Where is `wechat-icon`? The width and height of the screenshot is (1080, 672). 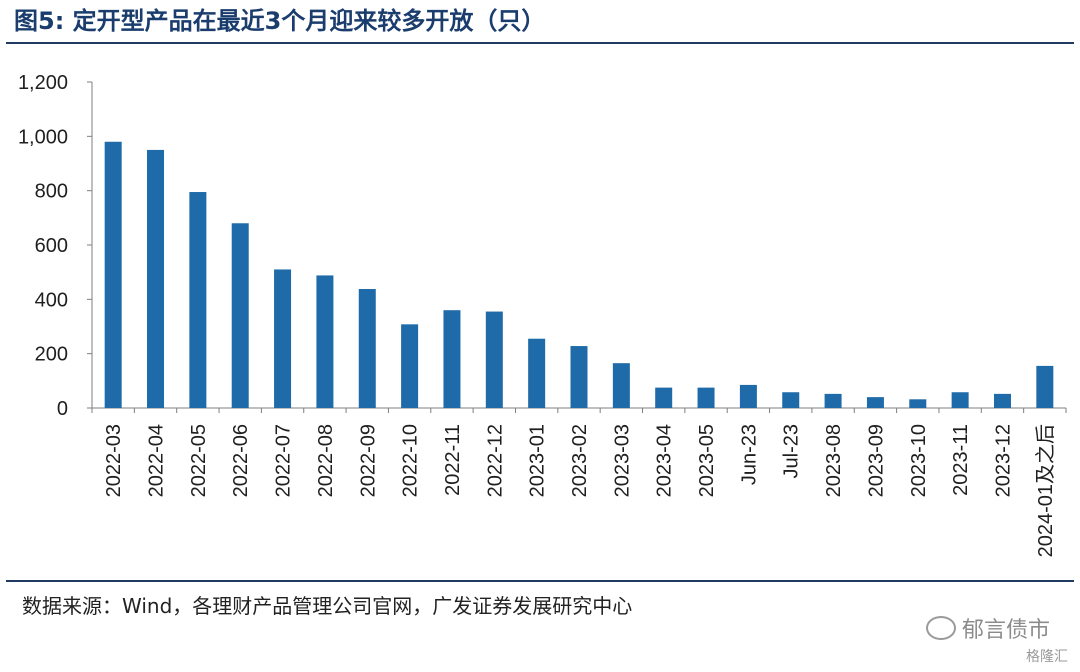
wechat-icon is located at coordinates (940, 628).